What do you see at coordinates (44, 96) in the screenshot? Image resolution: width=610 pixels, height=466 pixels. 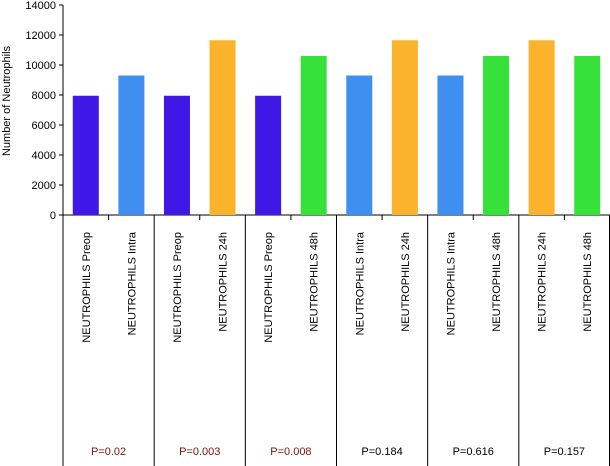 I see `y-tick-label: 8000` at bounding box center [44, 96].